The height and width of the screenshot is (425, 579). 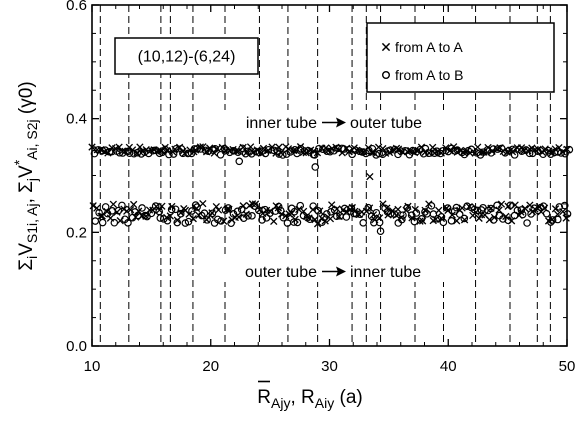 I want to click on x-tick-label: 40, so click(x=448, y=366).